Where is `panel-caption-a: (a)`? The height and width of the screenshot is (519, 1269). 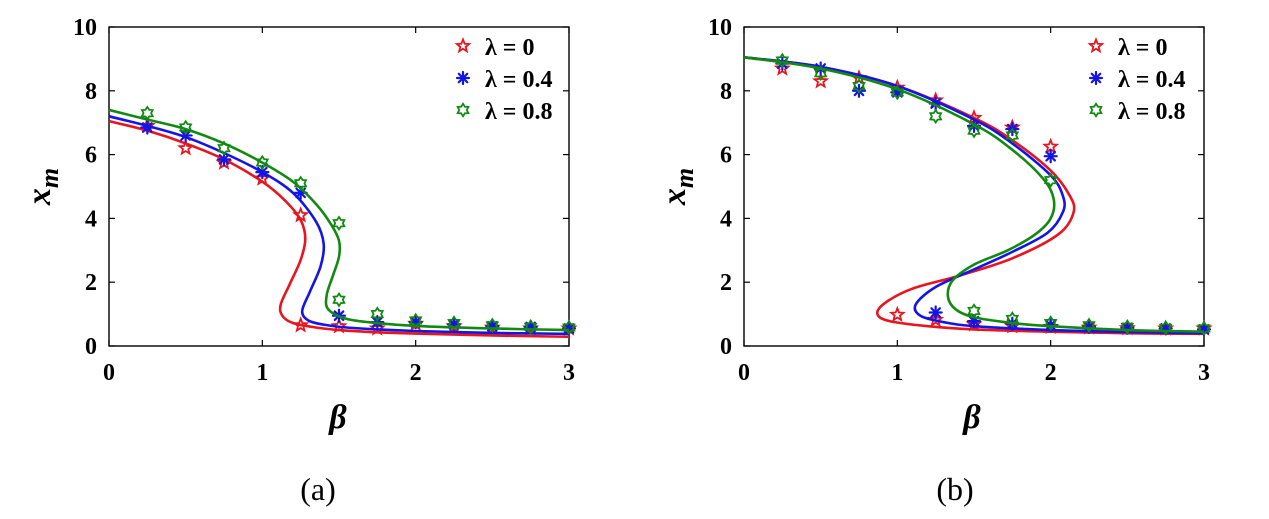 panel-caption-a: (a) is located at coordinates (318, 489).